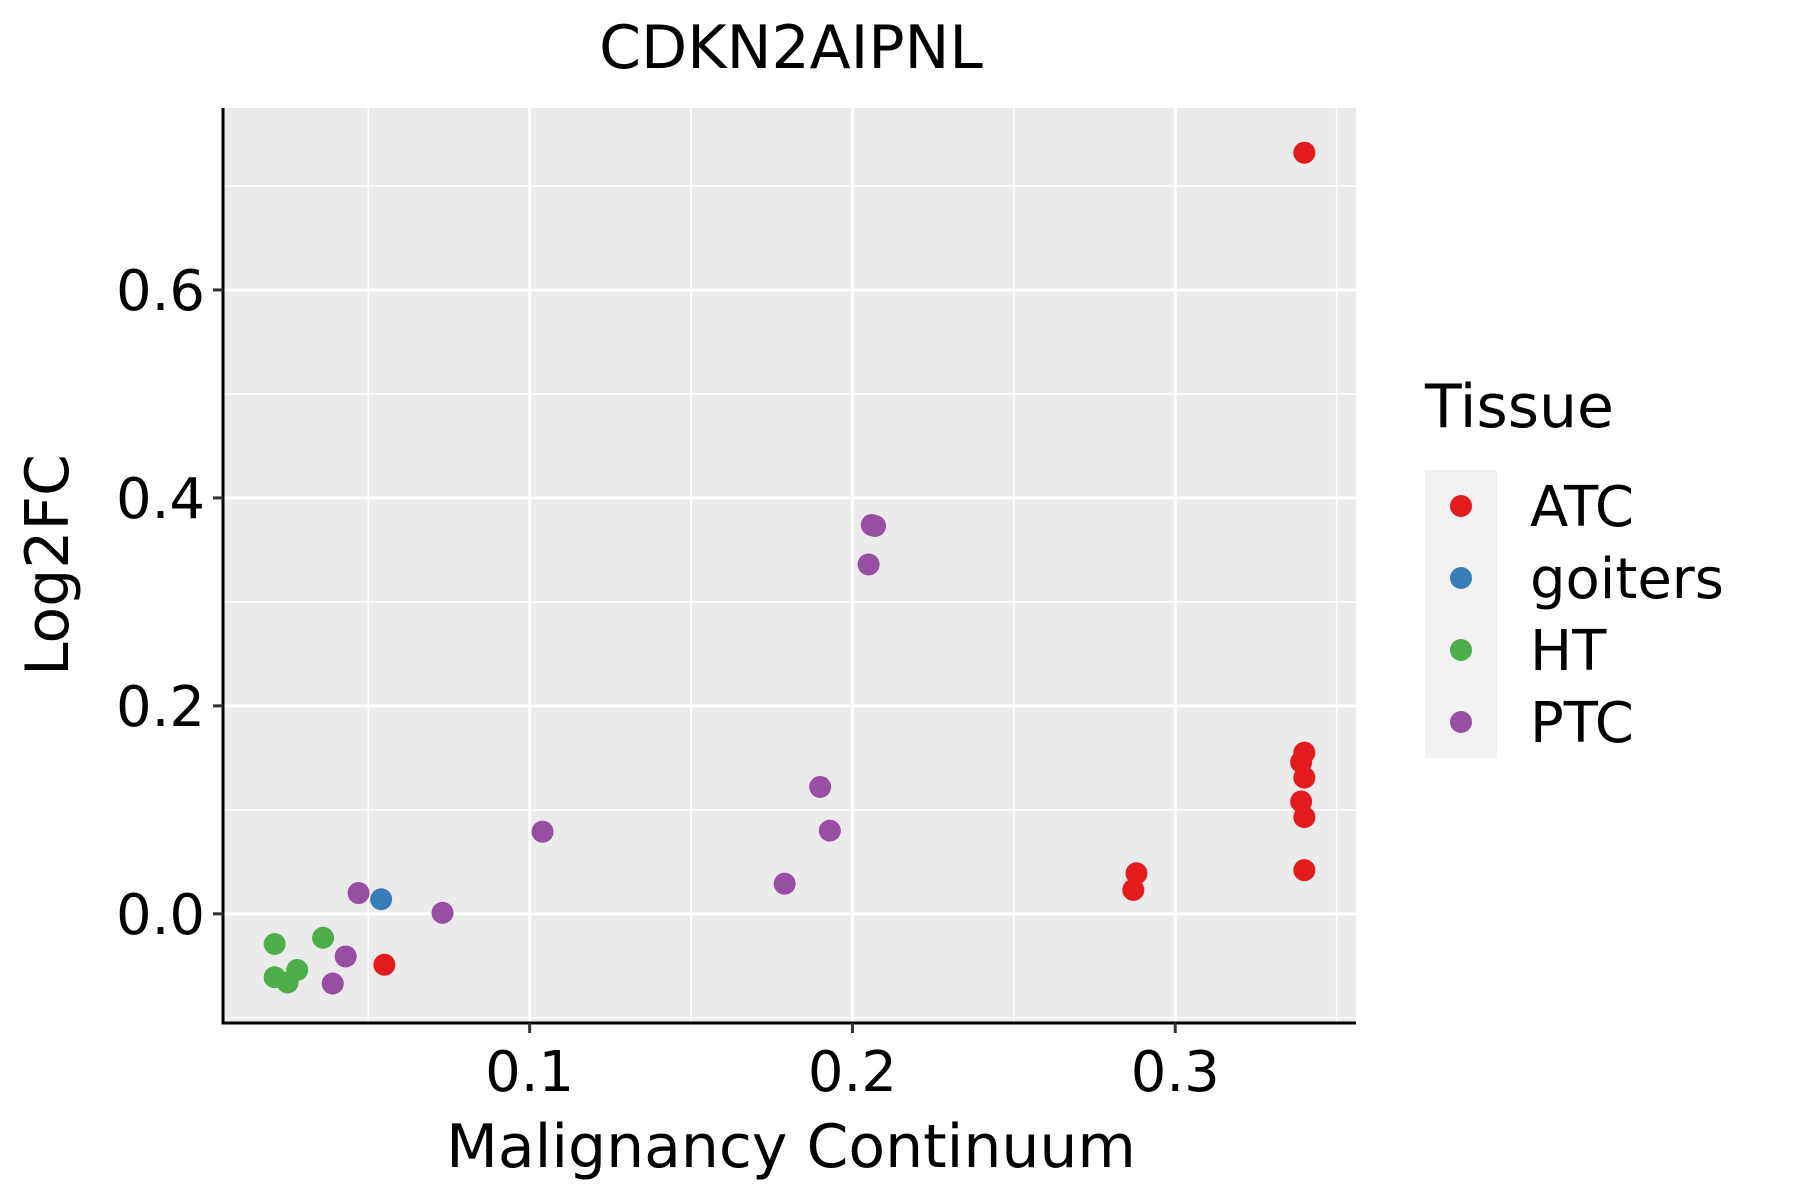 This screenshot has width=1800, height=1200. What do you see at coordinates (48, 565) in the screenshot?
I see `y-axis-title: Log2FC` at bounding box center [48, 565].